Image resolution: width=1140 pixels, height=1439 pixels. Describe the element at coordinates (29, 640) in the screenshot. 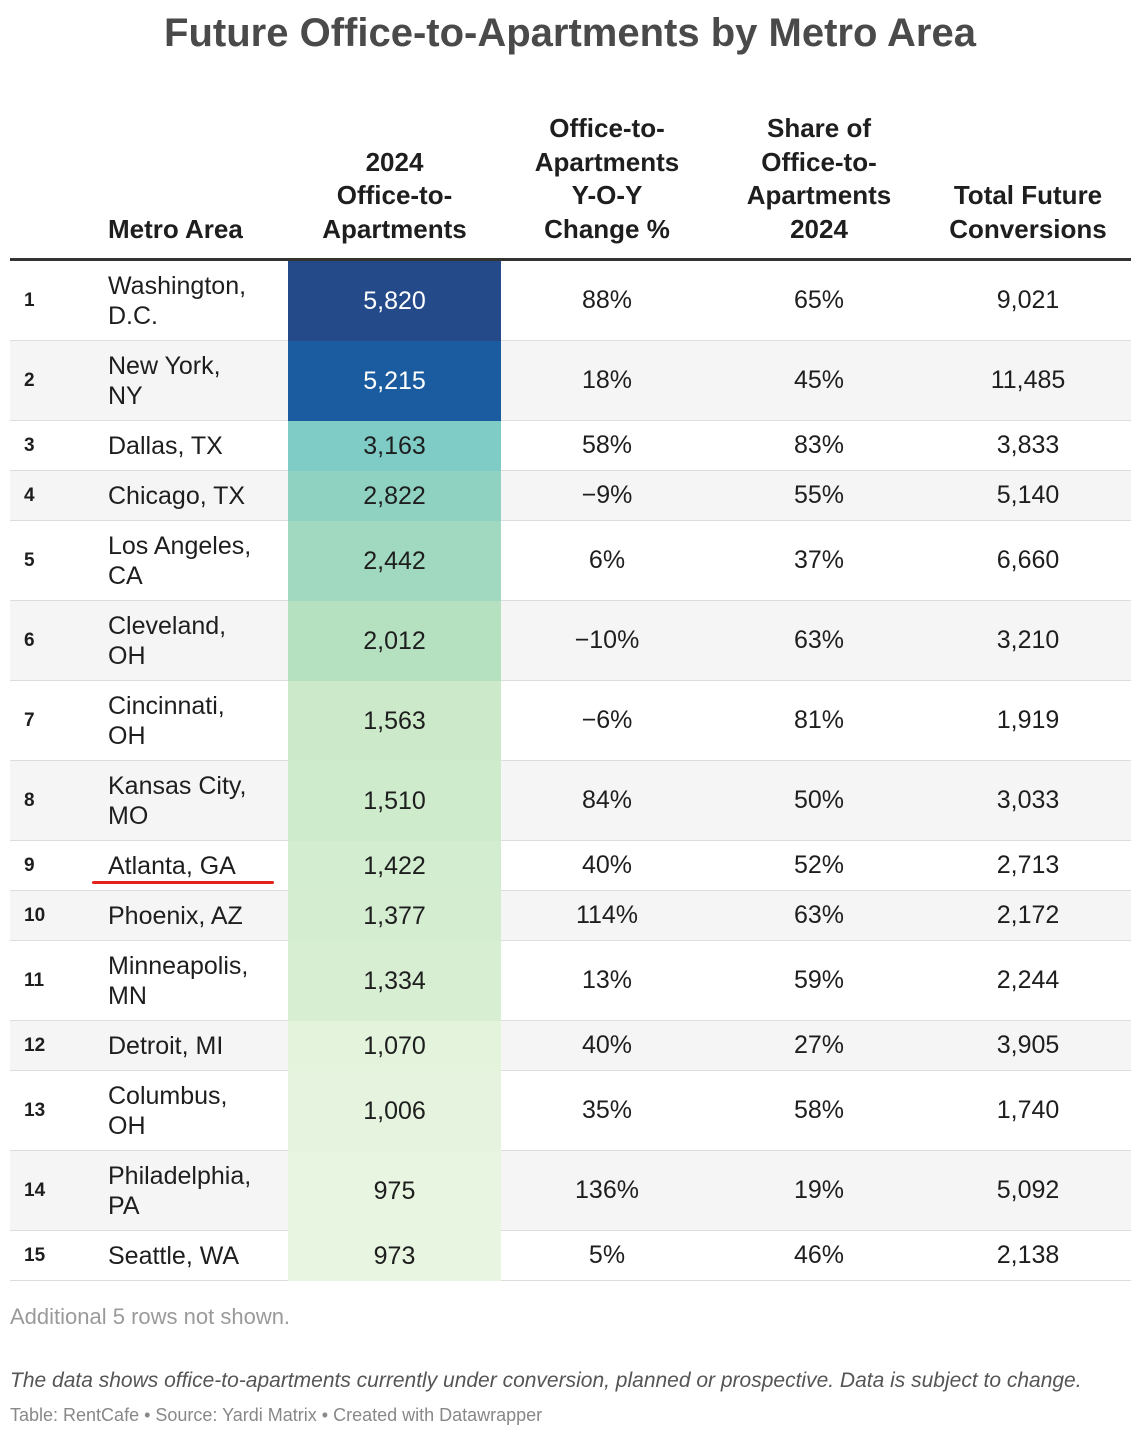

I see `rank-cell: 6` at that location.